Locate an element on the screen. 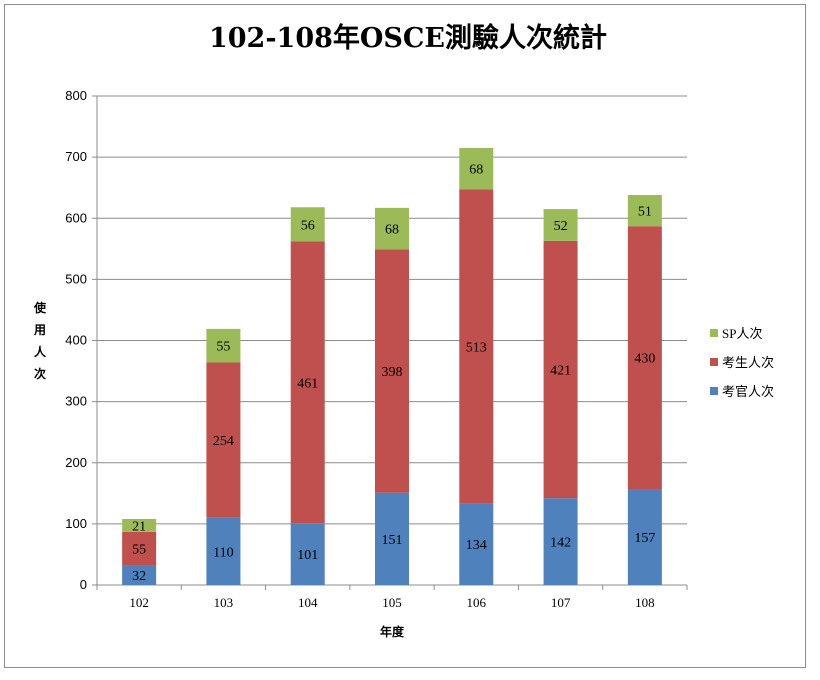 The width and height of the screenshot is (820, 680). data-label: 151 is located at coordinates (392, 540).